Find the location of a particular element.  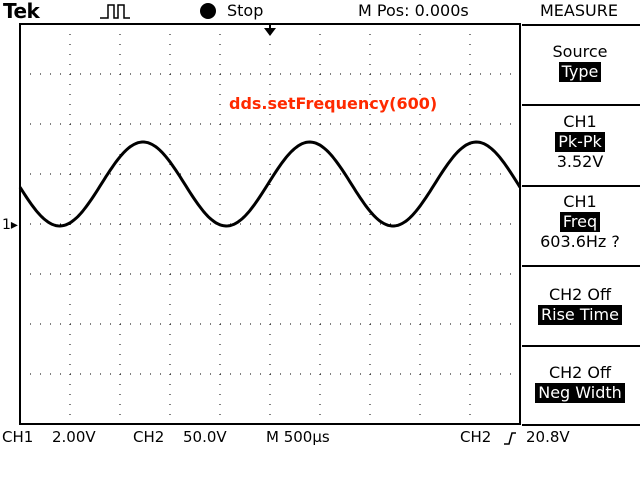

trigger-source: CH2 is located at coordinates (476, 437).